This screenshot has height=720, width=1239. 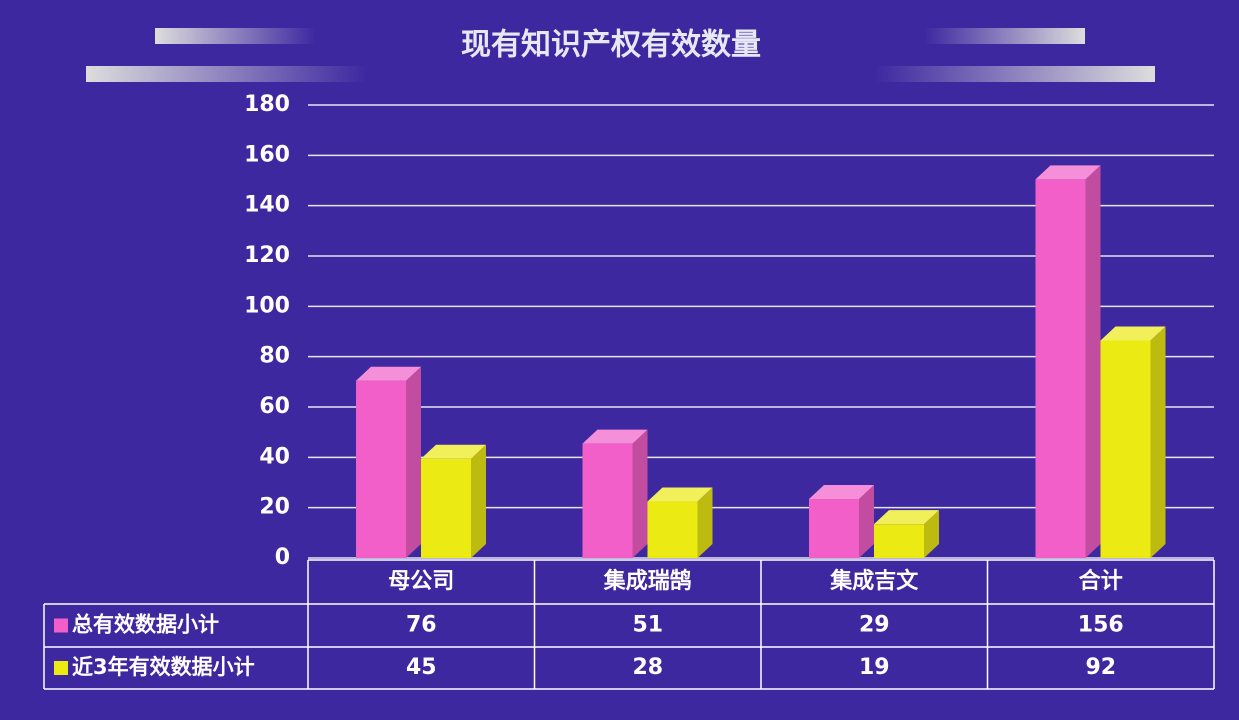 I want to click on y-tick-label: 40, so click(x=274, y=456).